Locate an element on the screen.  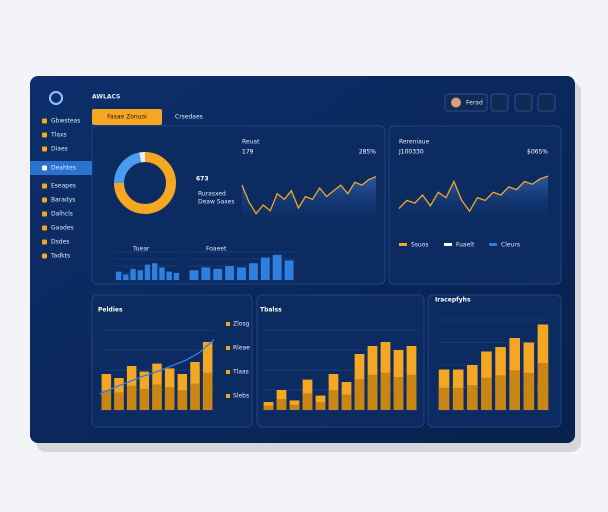
metric-value: J100330 is located at coordinates (411, 152).